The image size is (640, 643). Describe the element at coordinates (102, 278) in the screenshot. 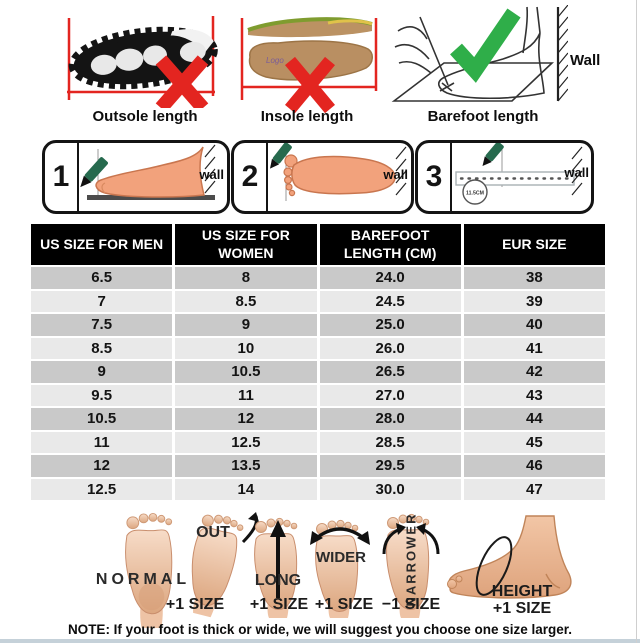

I see `table-cell: 6.5` at that location.